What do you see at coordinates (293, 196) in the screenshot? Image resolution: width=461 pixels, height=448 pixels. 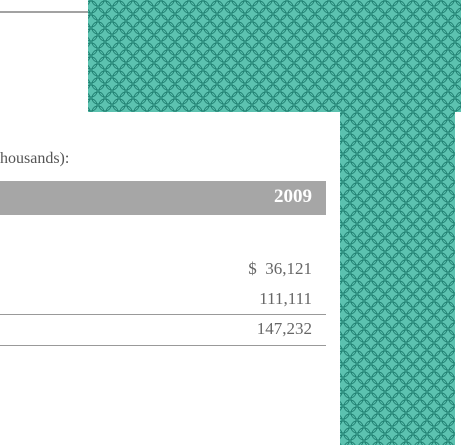 I see `column-header: 2009` at bounding box center [293, 196].